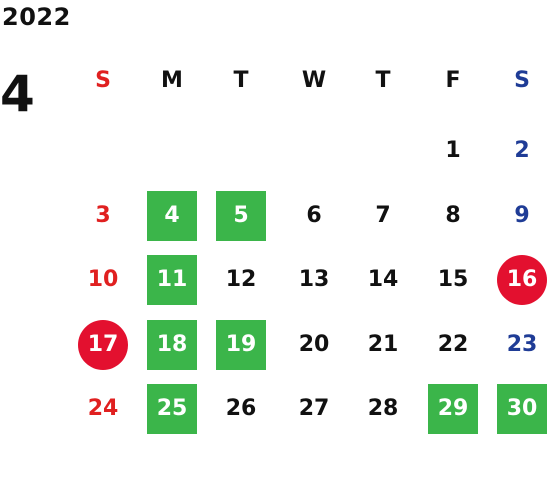 The image size is (548, 503). I want to click on day-cell-14: 14, so click(383, 279).